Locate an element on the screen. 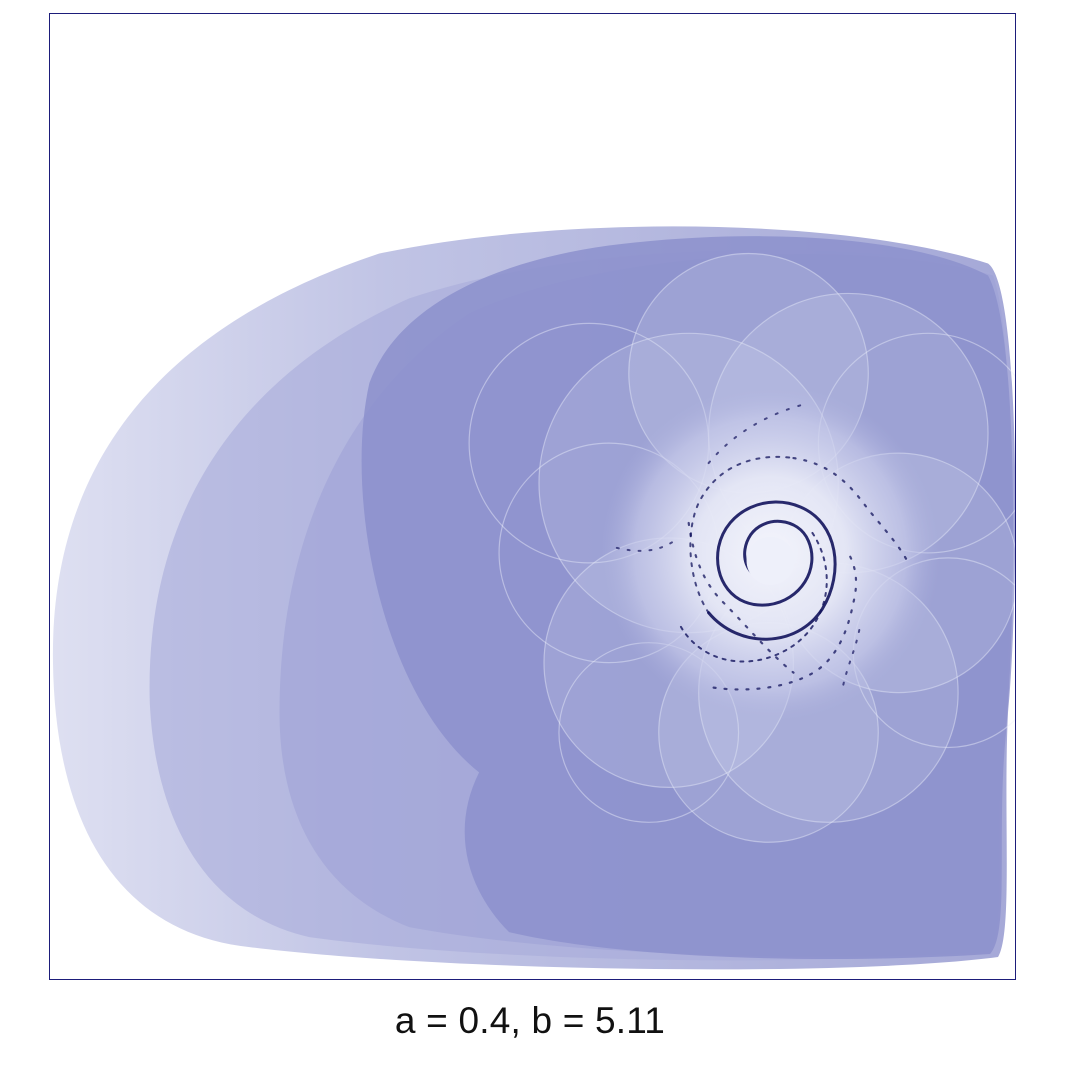  spiral is located at coordinates (762, 546).